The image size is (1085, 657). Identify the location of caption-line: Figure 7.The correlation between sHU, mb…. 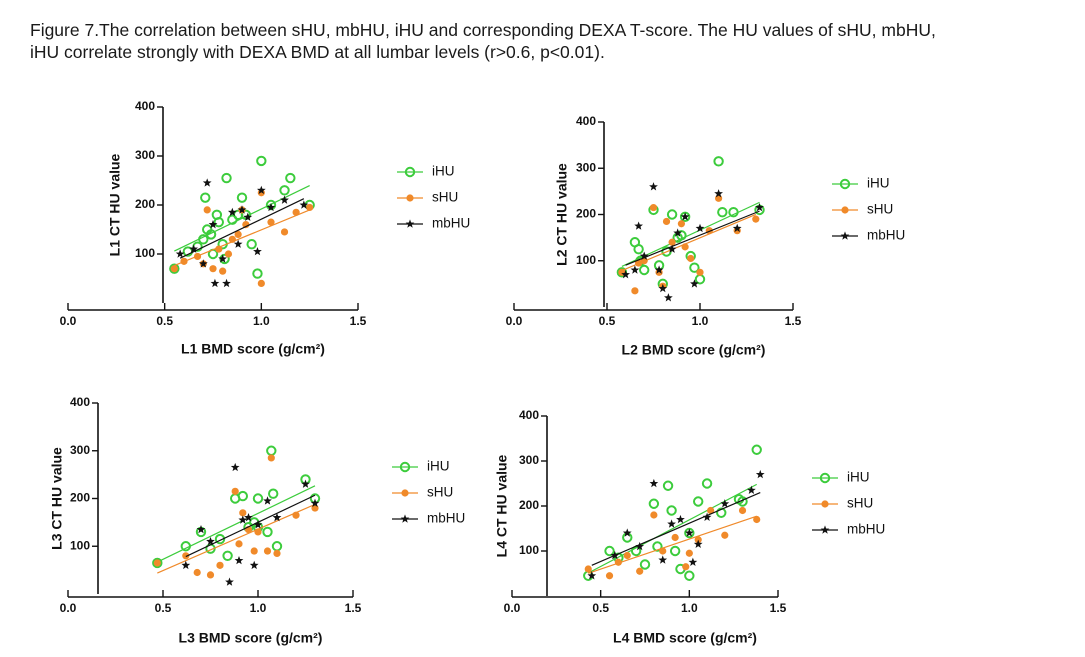
(483, 30).